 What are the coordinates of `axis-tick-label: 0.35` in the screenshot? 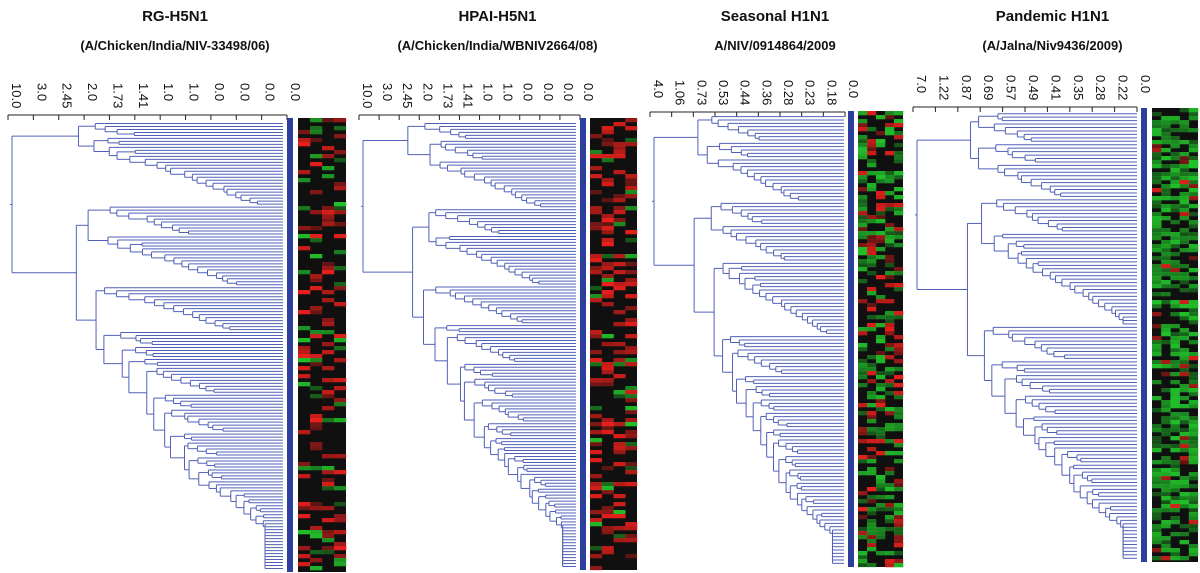 It's located at (1078, 87).